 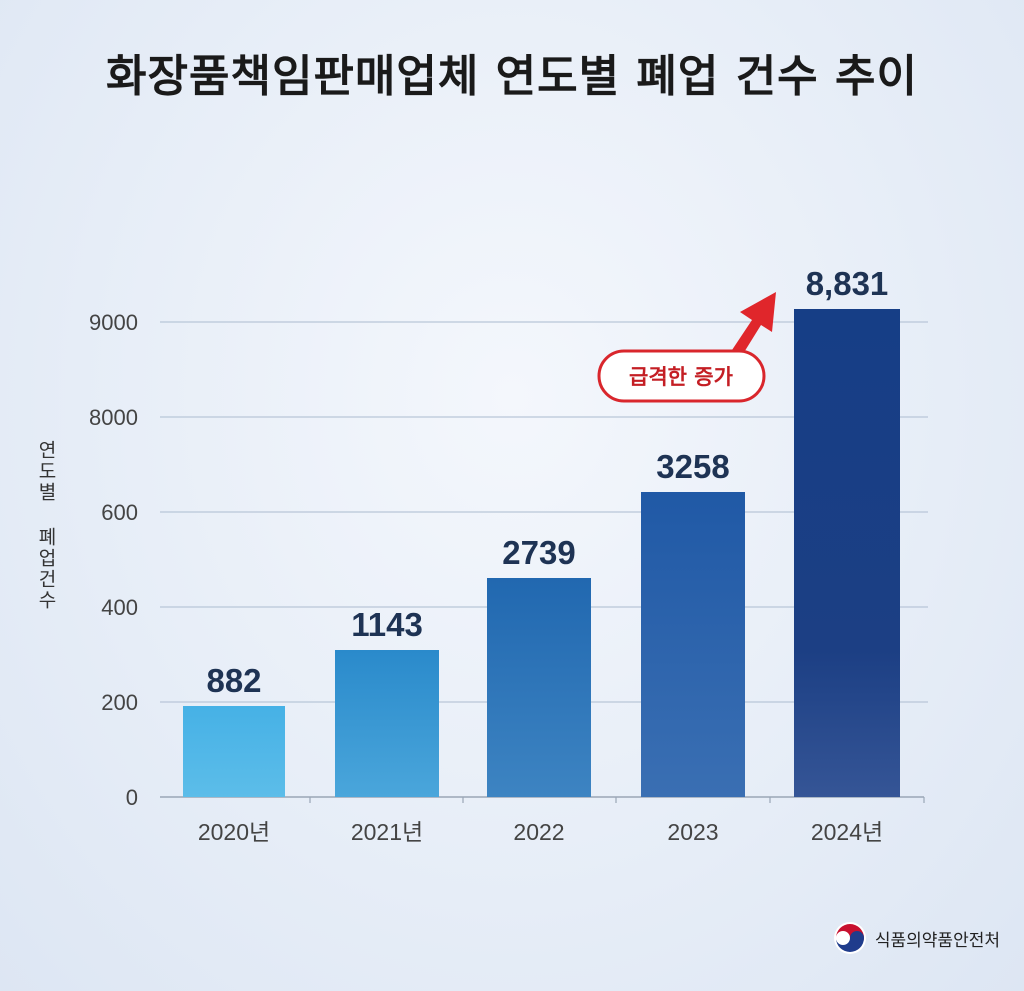 I want to click on data-label: 8,831, so click(x=847, y=283).